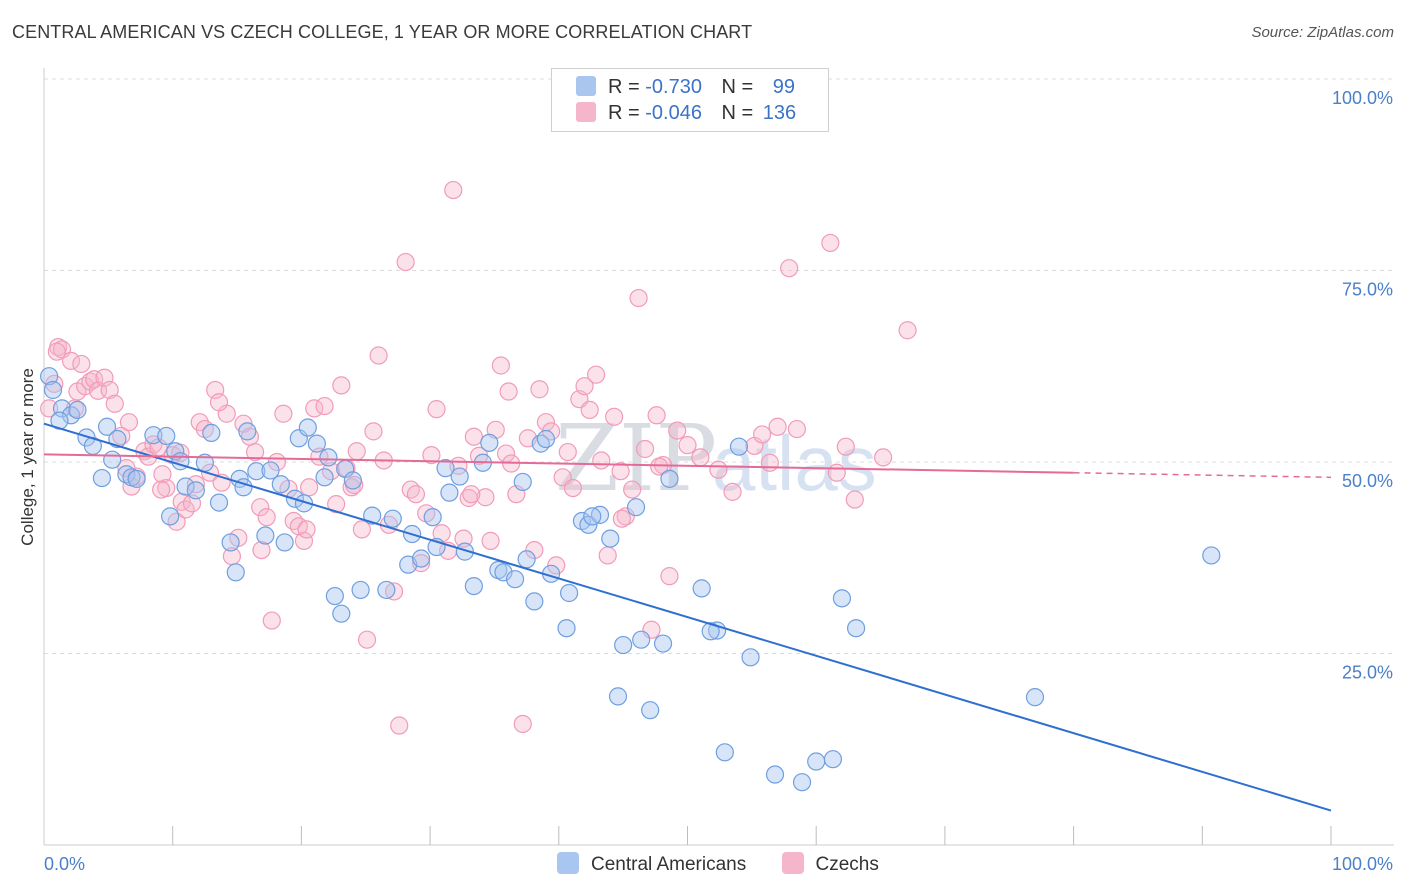 The width and height of the screenshot is (1406, 892). Describe the element at coordinates (669, 864) in the screenshot. I see `series-label: Central Americans` at that location.